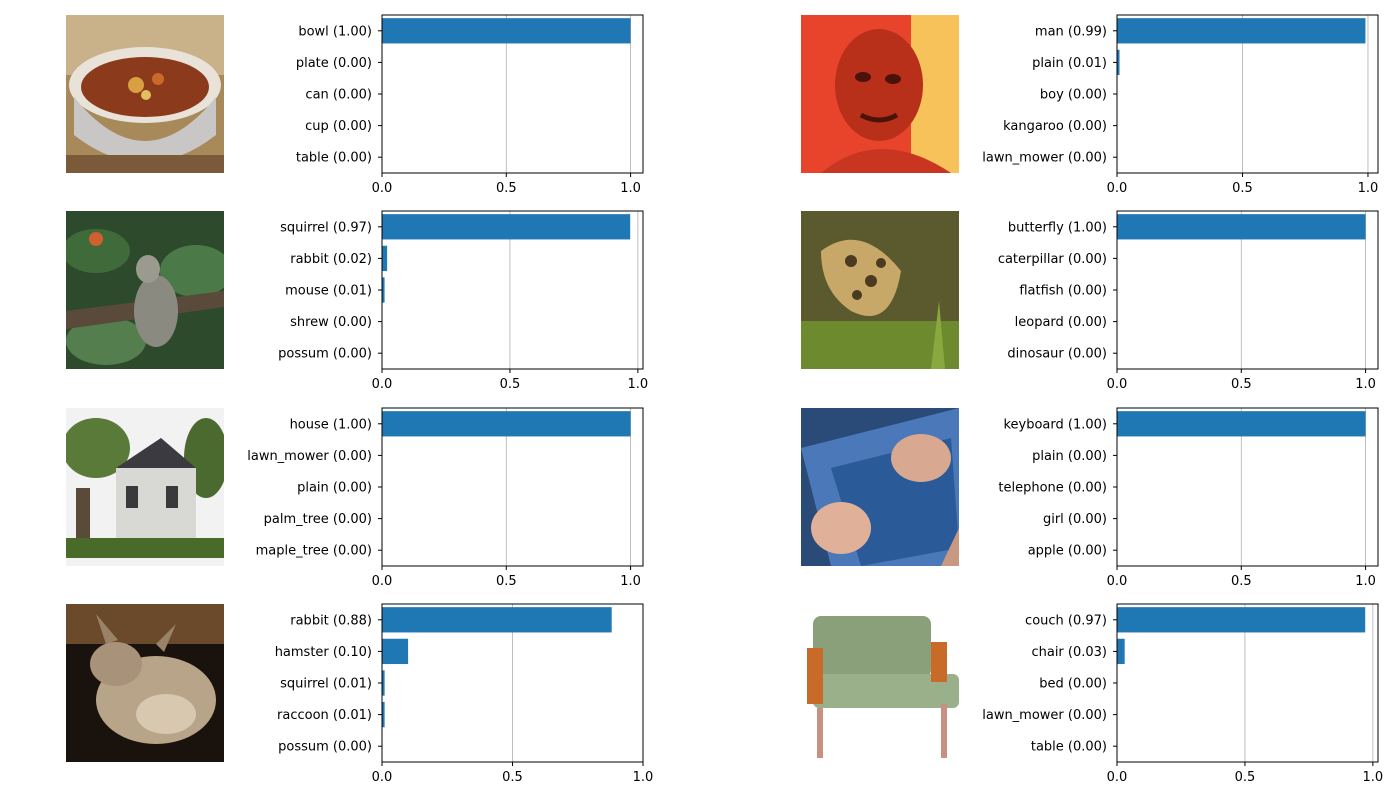 This screenshot has height=800, width=1400. I want to click on chart-7-category-label-0: couch (0.97), so click(1066, 620).